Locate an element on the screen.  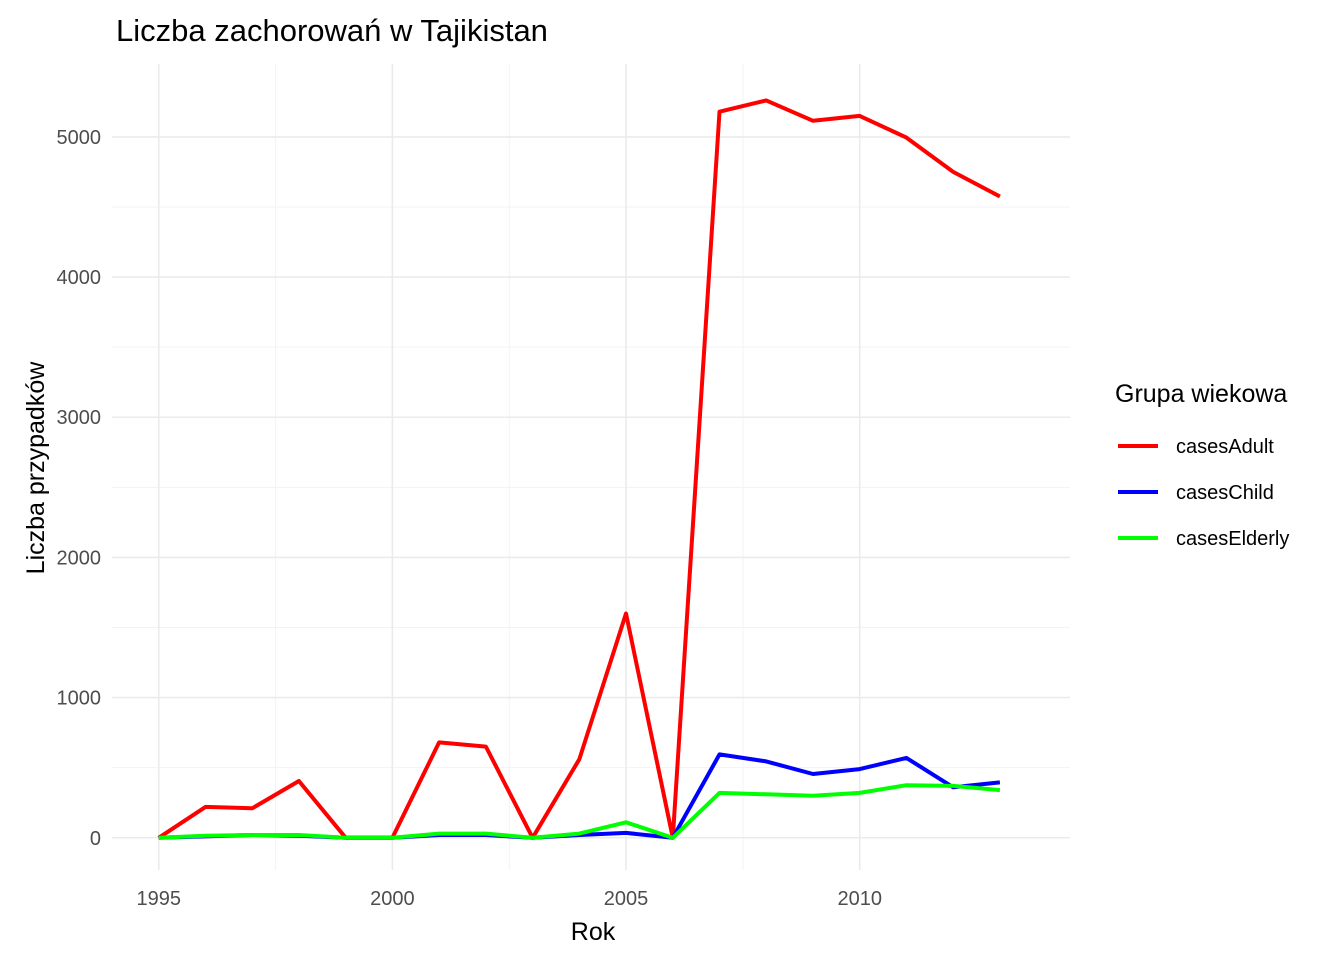
legend-label-casesAdult: casesAdult is located at coordinates (1225, 447).